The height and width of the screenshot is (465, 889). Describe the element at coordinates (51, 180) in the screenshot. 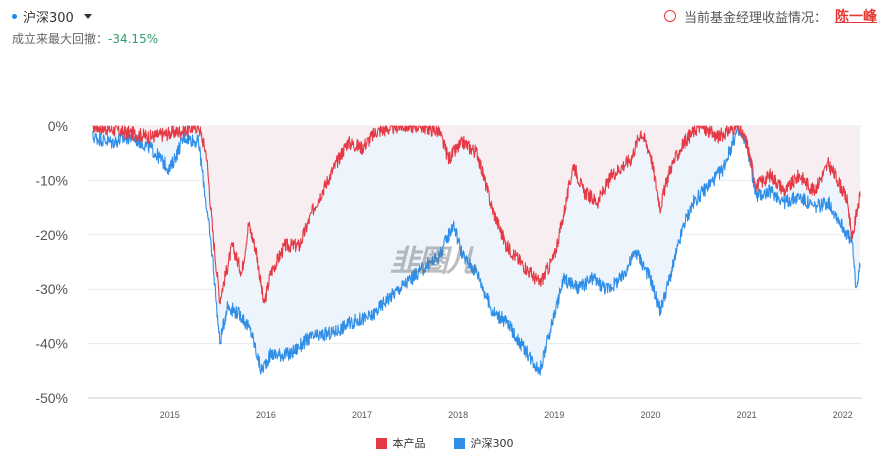

I see `y-tick-label: -10%` at that location.